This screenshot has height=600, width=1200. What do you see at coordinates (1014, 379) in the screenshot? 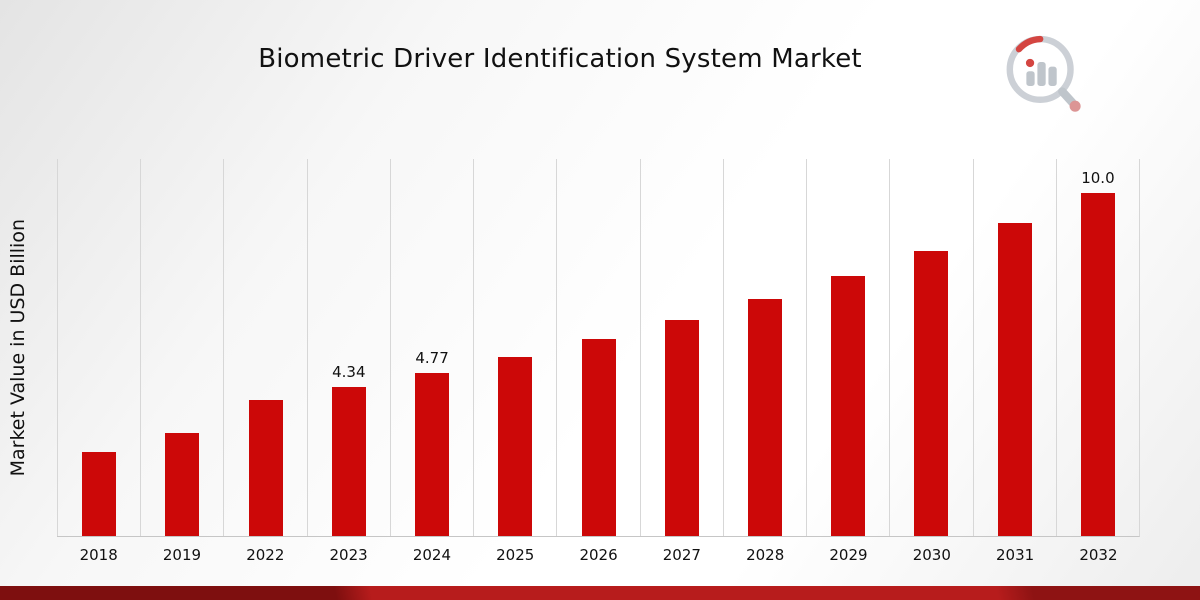
I see `bar-2031` at bounding box center [1014, 379].